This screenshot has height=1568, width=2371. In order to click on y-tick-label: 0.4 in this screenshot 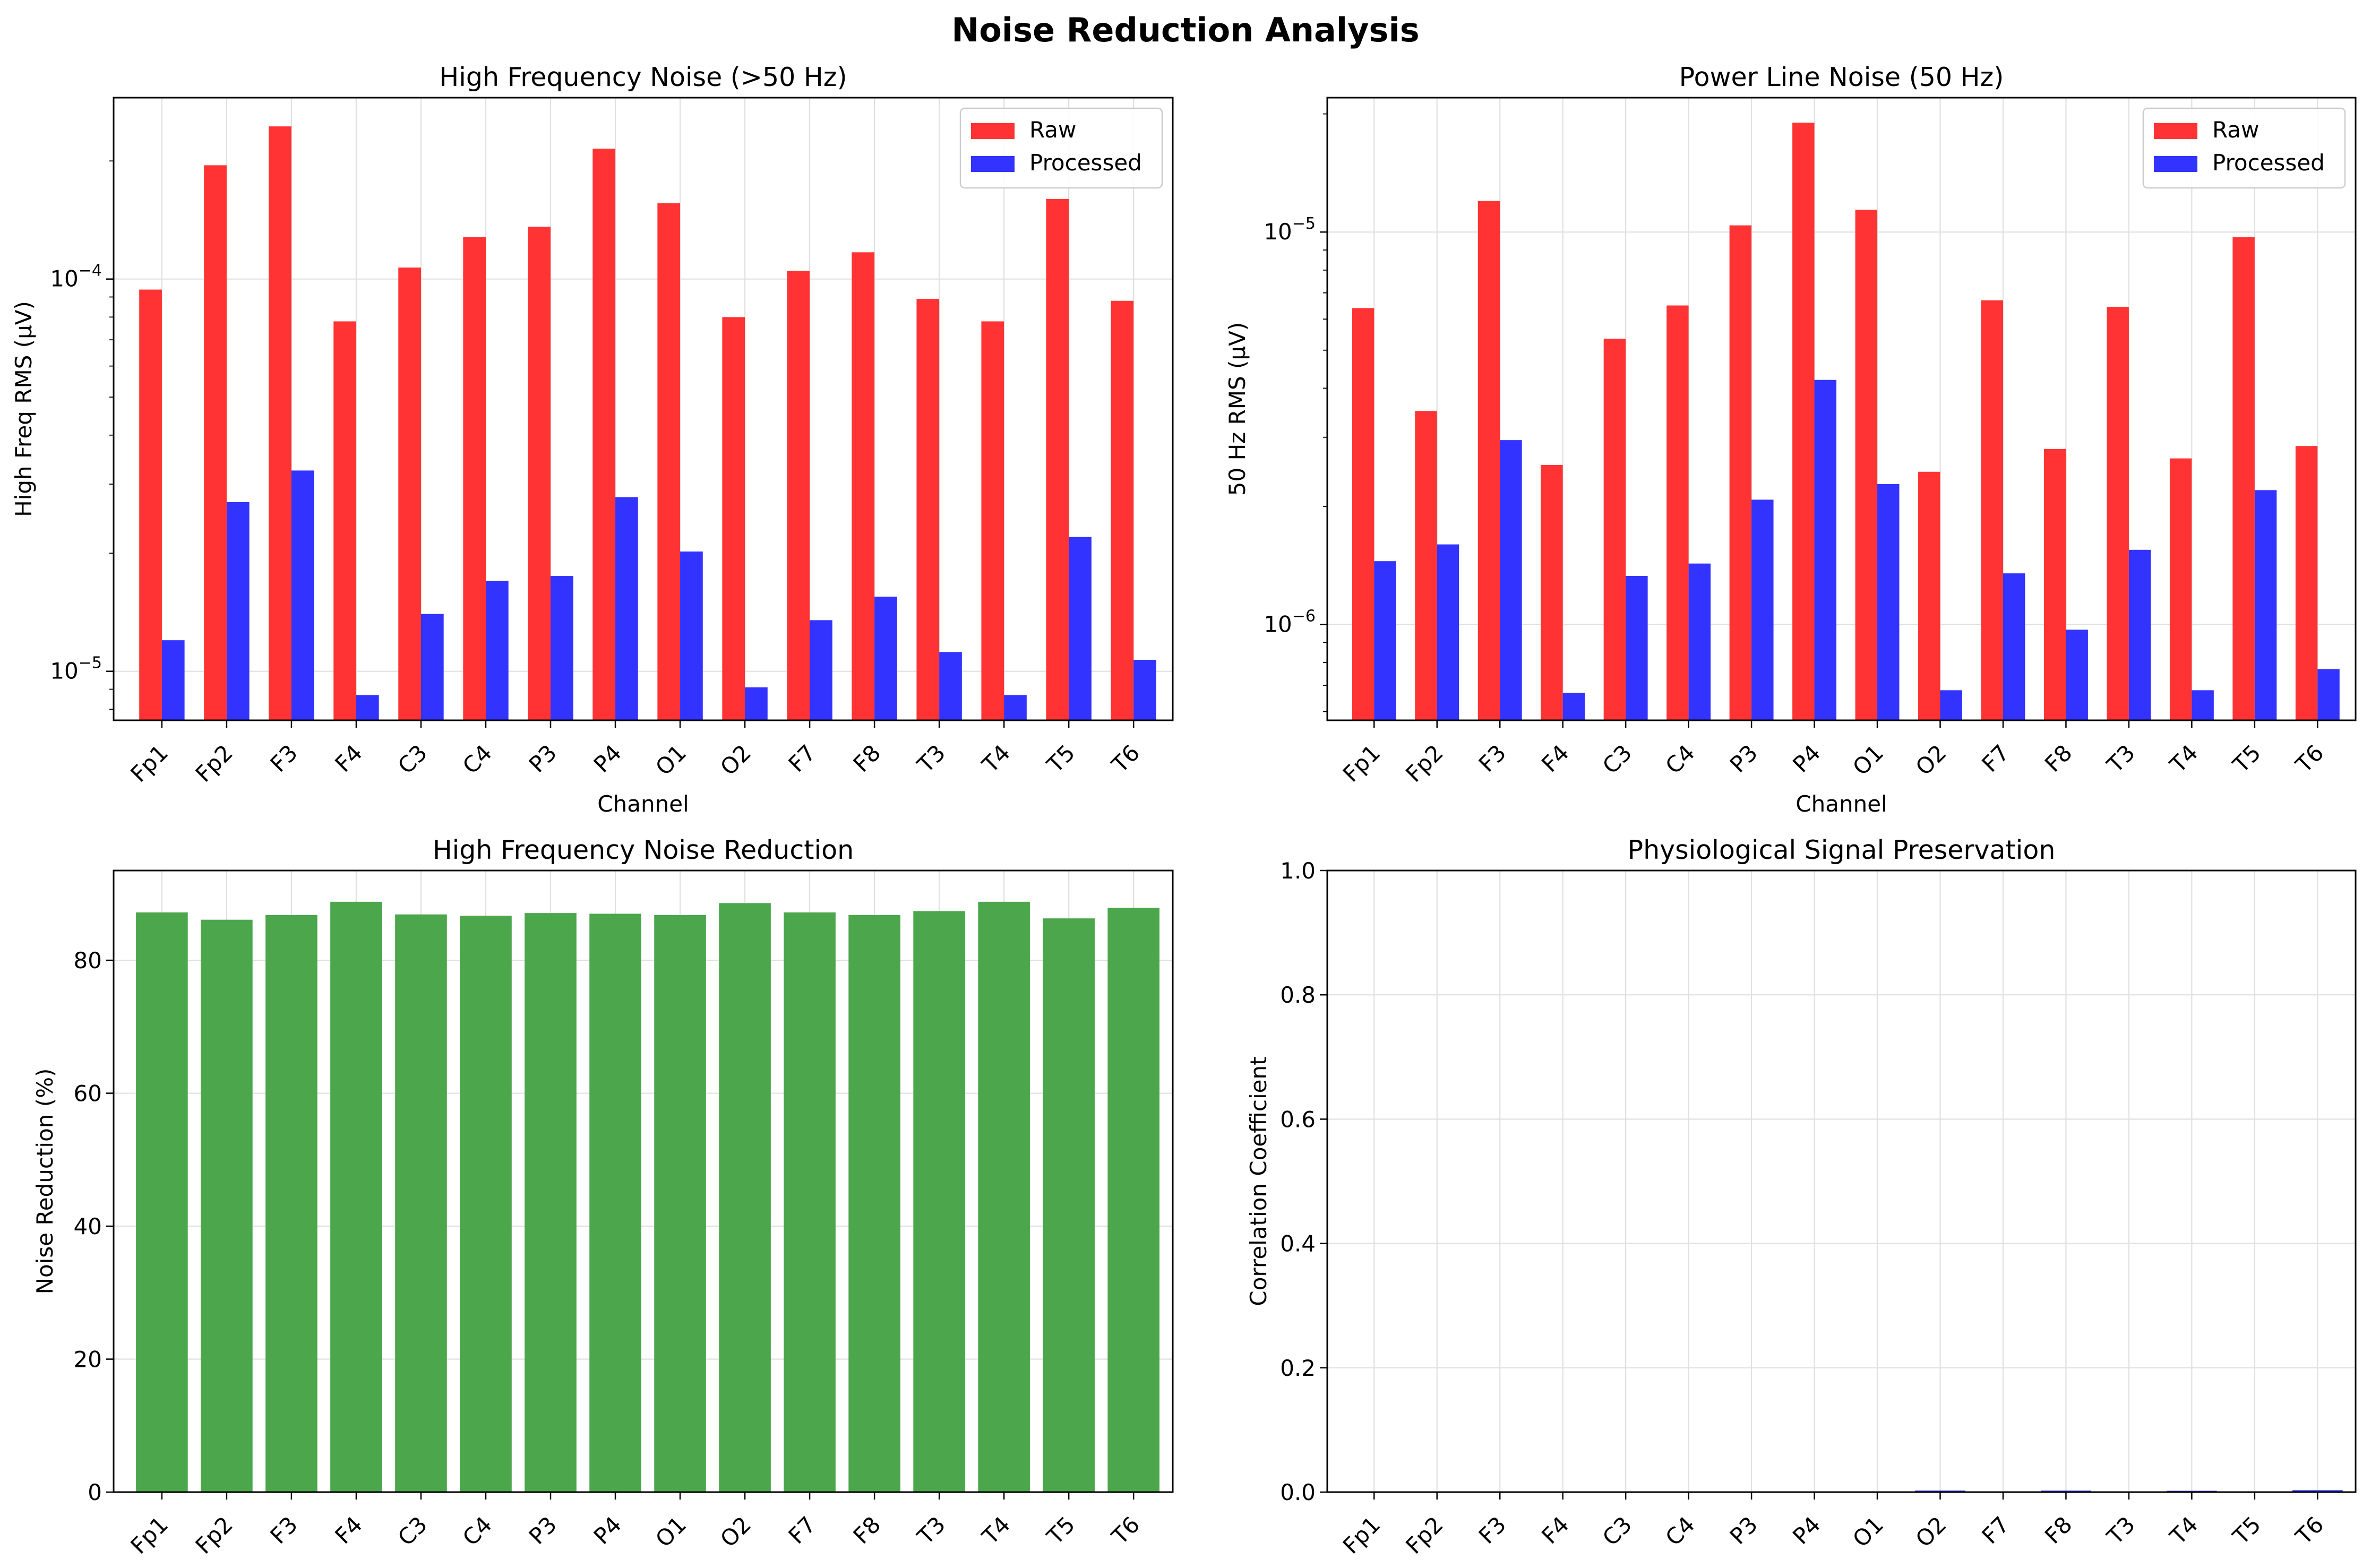, I will do `click(1298, 1244)`.